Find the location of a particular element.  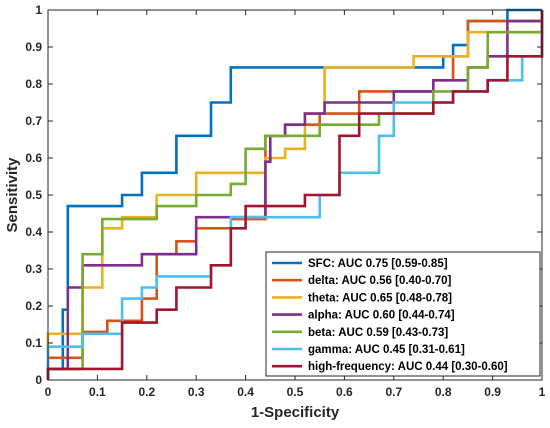

y-tick-label: 0.2 is located at coordinates (33, 306).